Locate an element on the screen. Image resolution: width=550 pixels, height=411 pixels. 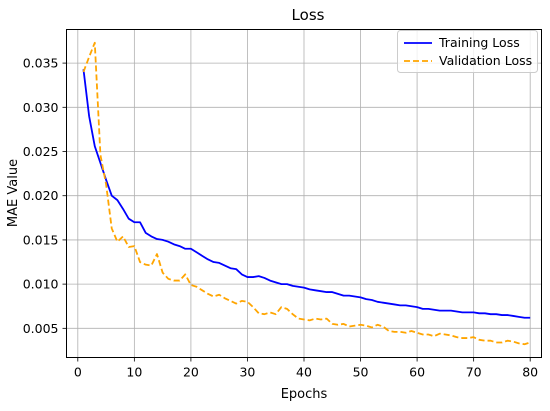
x-tick-label: 40 is located at coordinates (304, 372).